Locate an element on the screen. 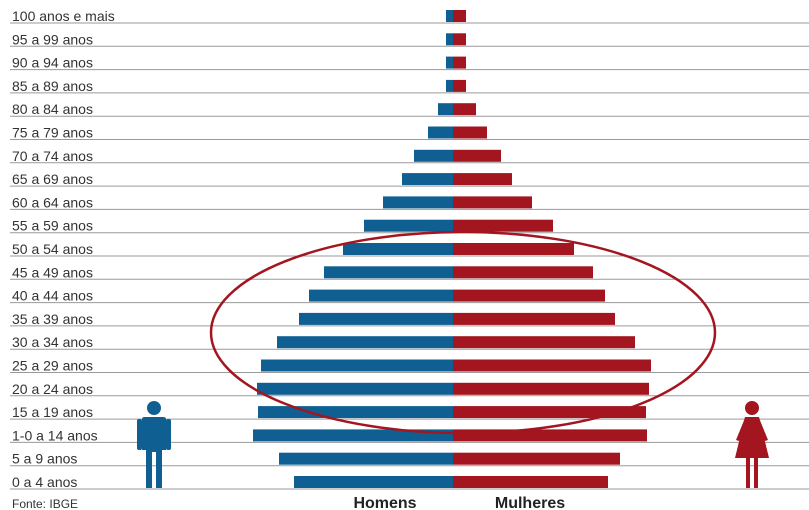  age-label-30-a-34-anos: 30 a 34 anos is located at coordinates (52, 342).